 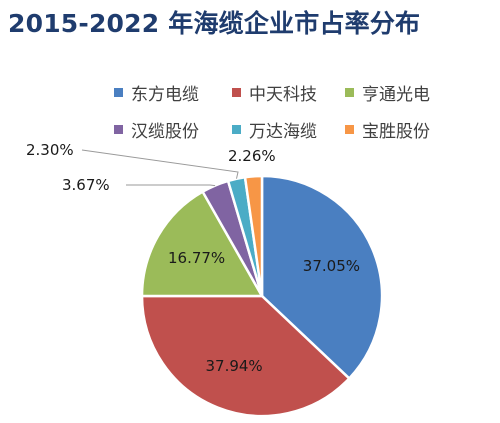 I want to click on legend-label-3: 汉缆股份, so click(x=165, y=132).